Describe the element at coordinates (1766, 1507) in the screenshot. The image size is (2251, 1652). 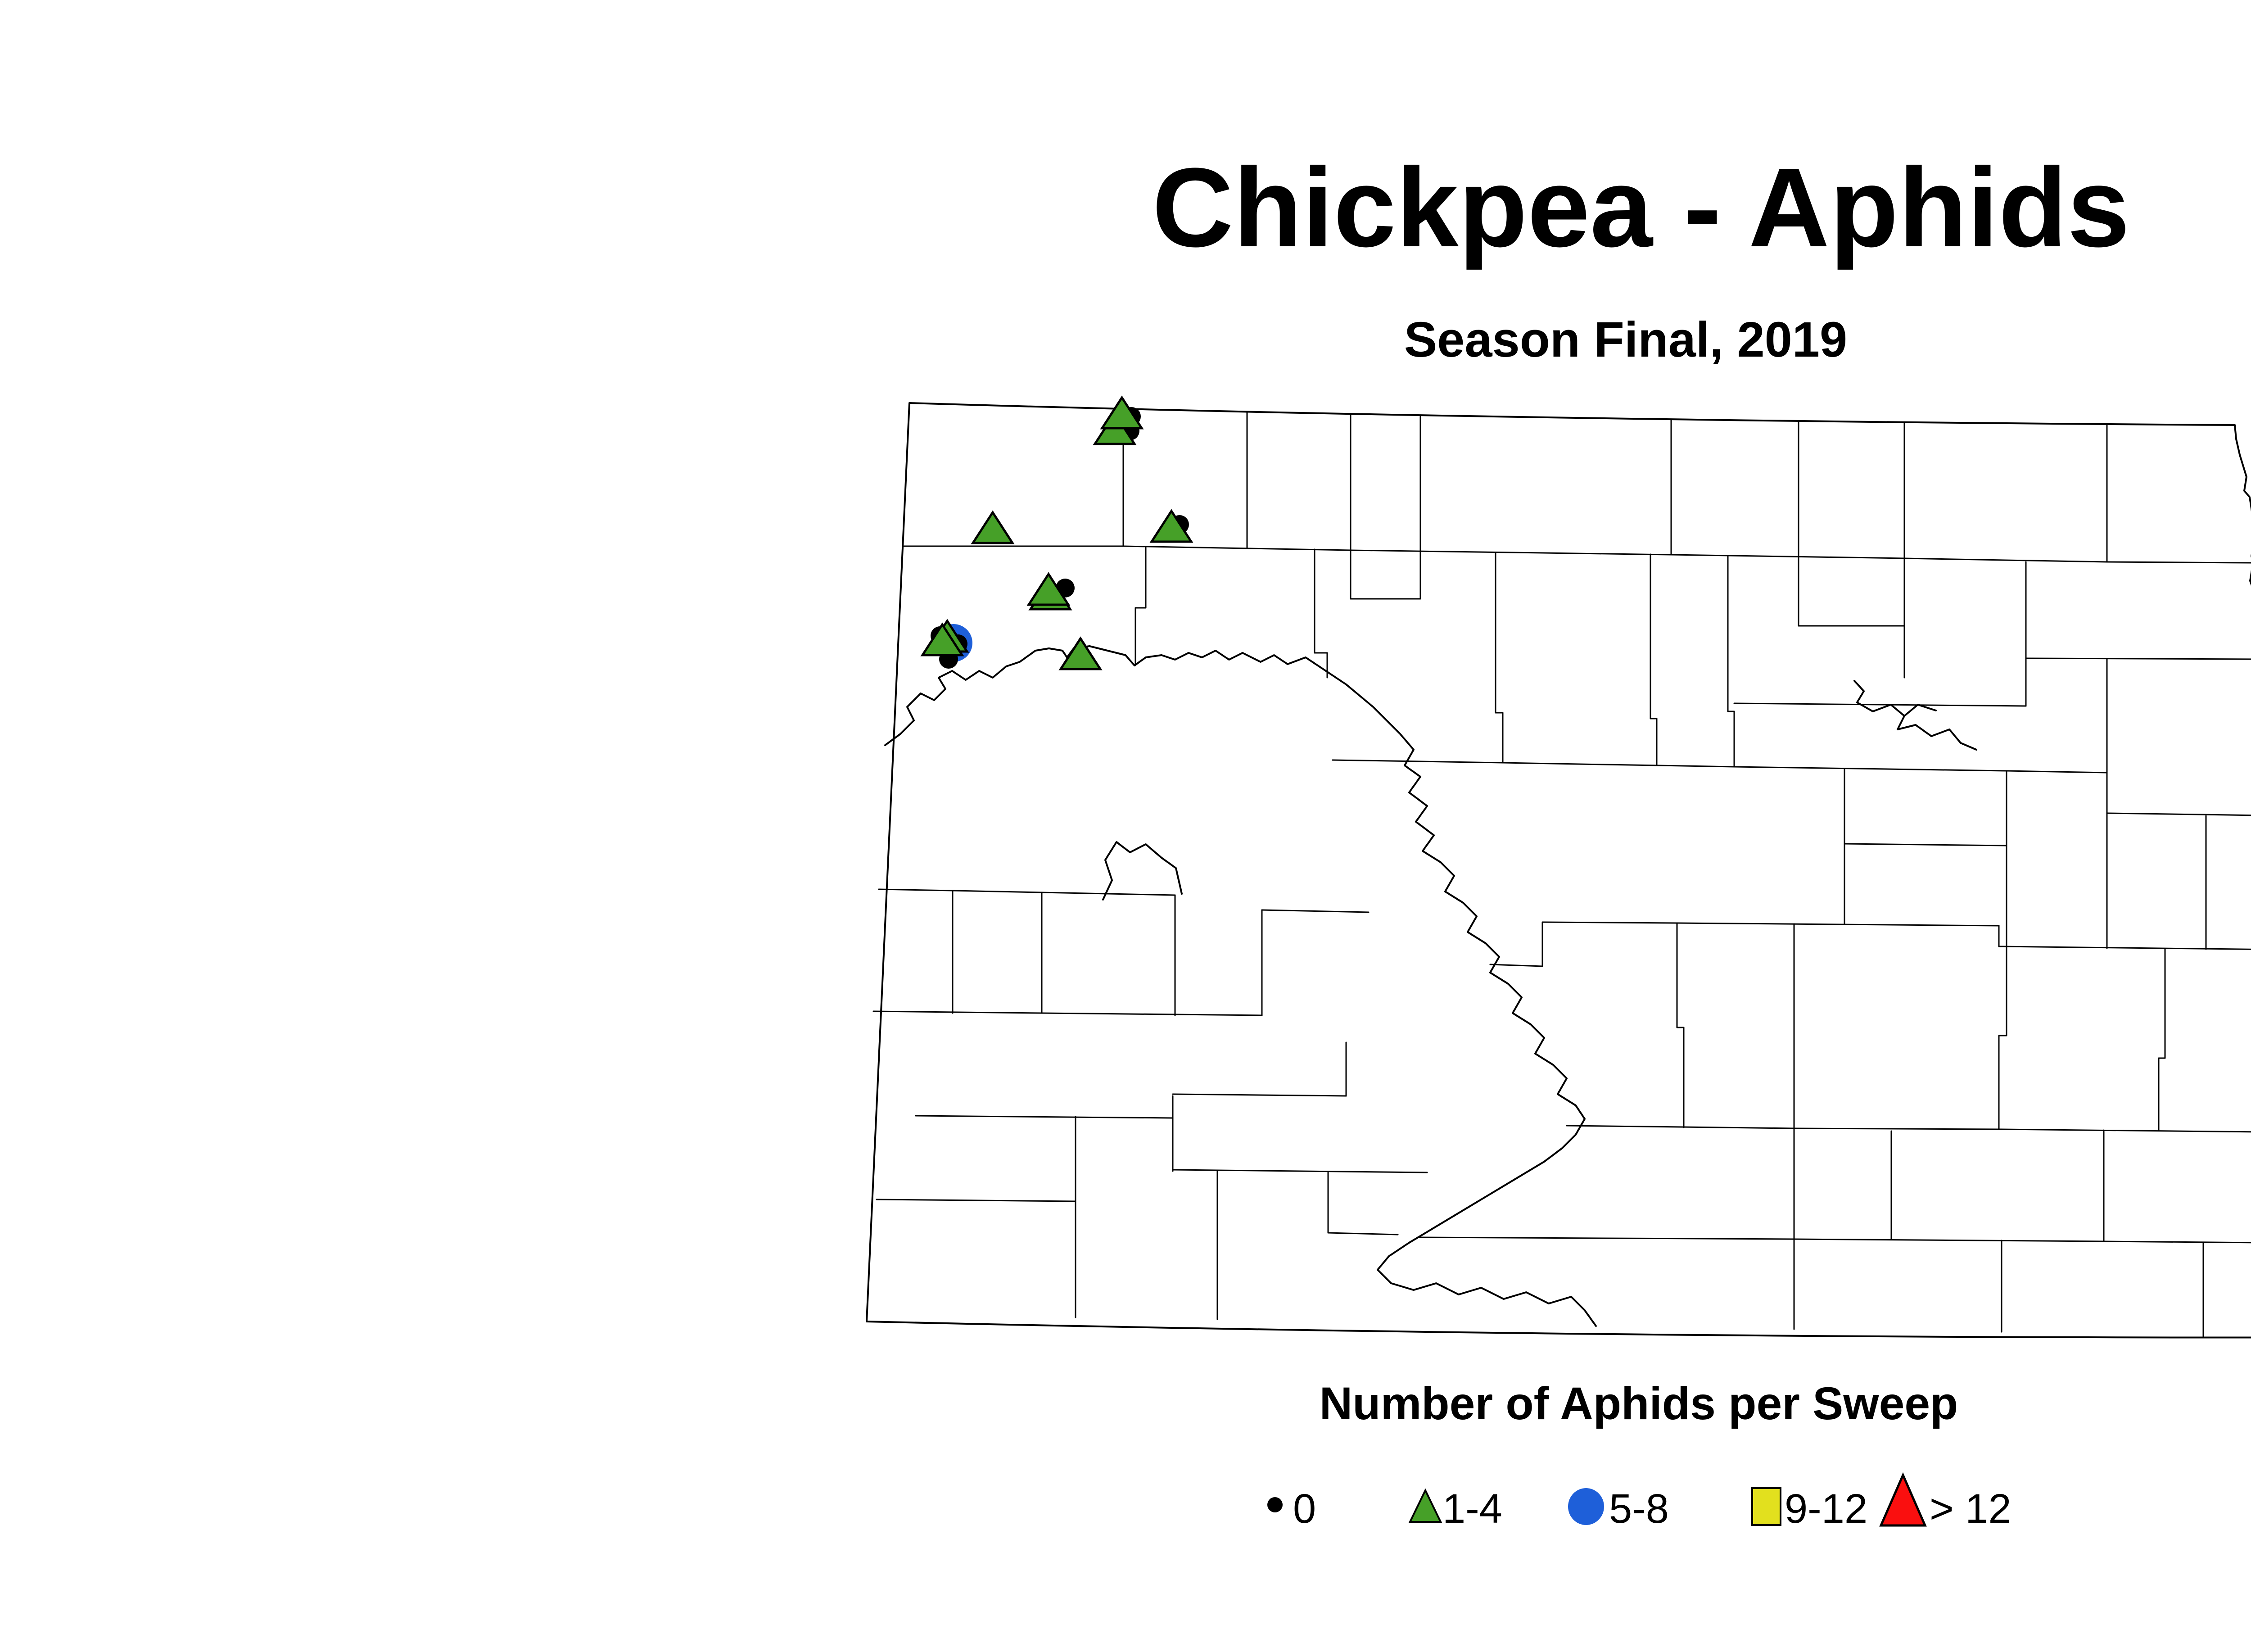
I see `legend-square-icon` at that location.